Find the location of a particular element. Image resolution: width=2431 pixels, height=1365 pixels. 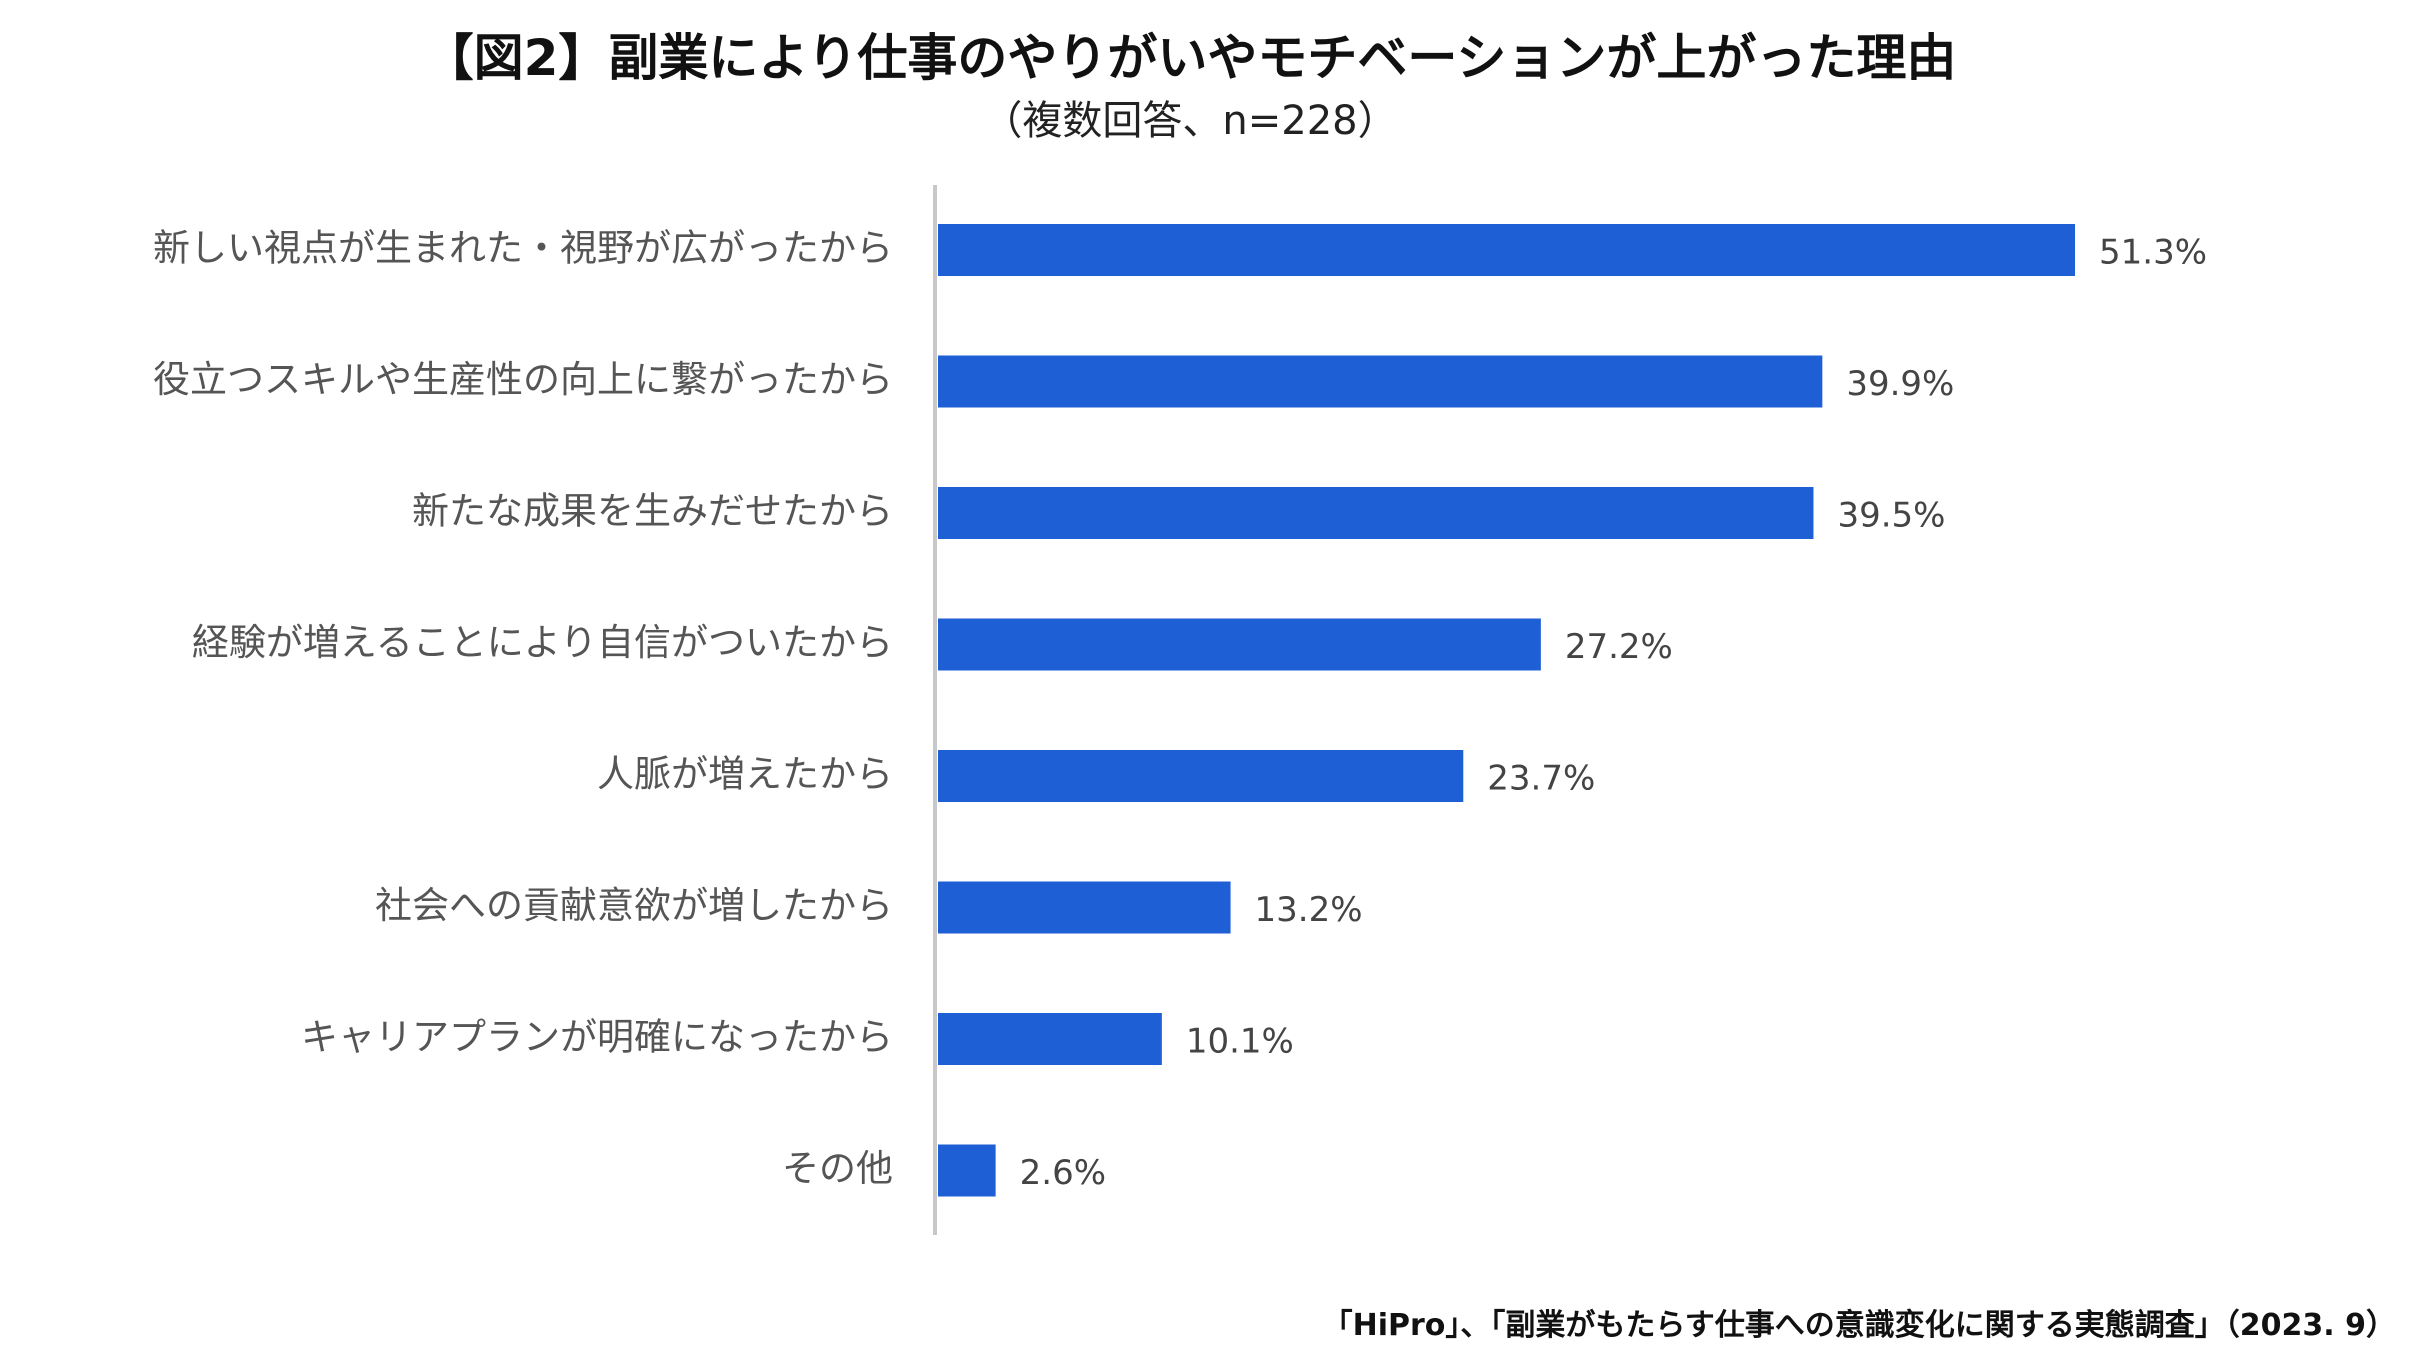

value-label: 13.2% is located at coordinates (1309, 910).